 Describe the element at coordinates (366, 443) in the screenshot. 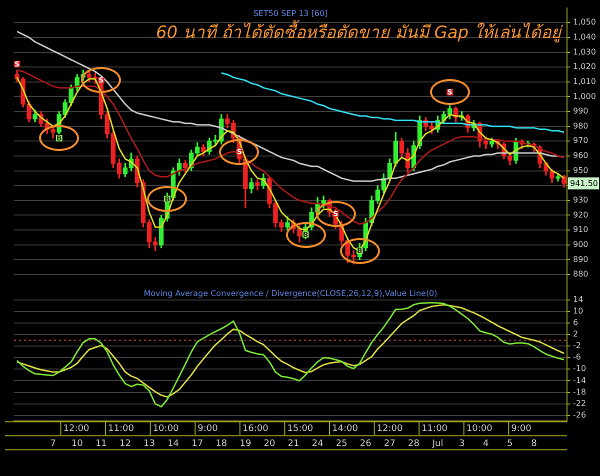

I see `x-tick-label: 26` at that location.